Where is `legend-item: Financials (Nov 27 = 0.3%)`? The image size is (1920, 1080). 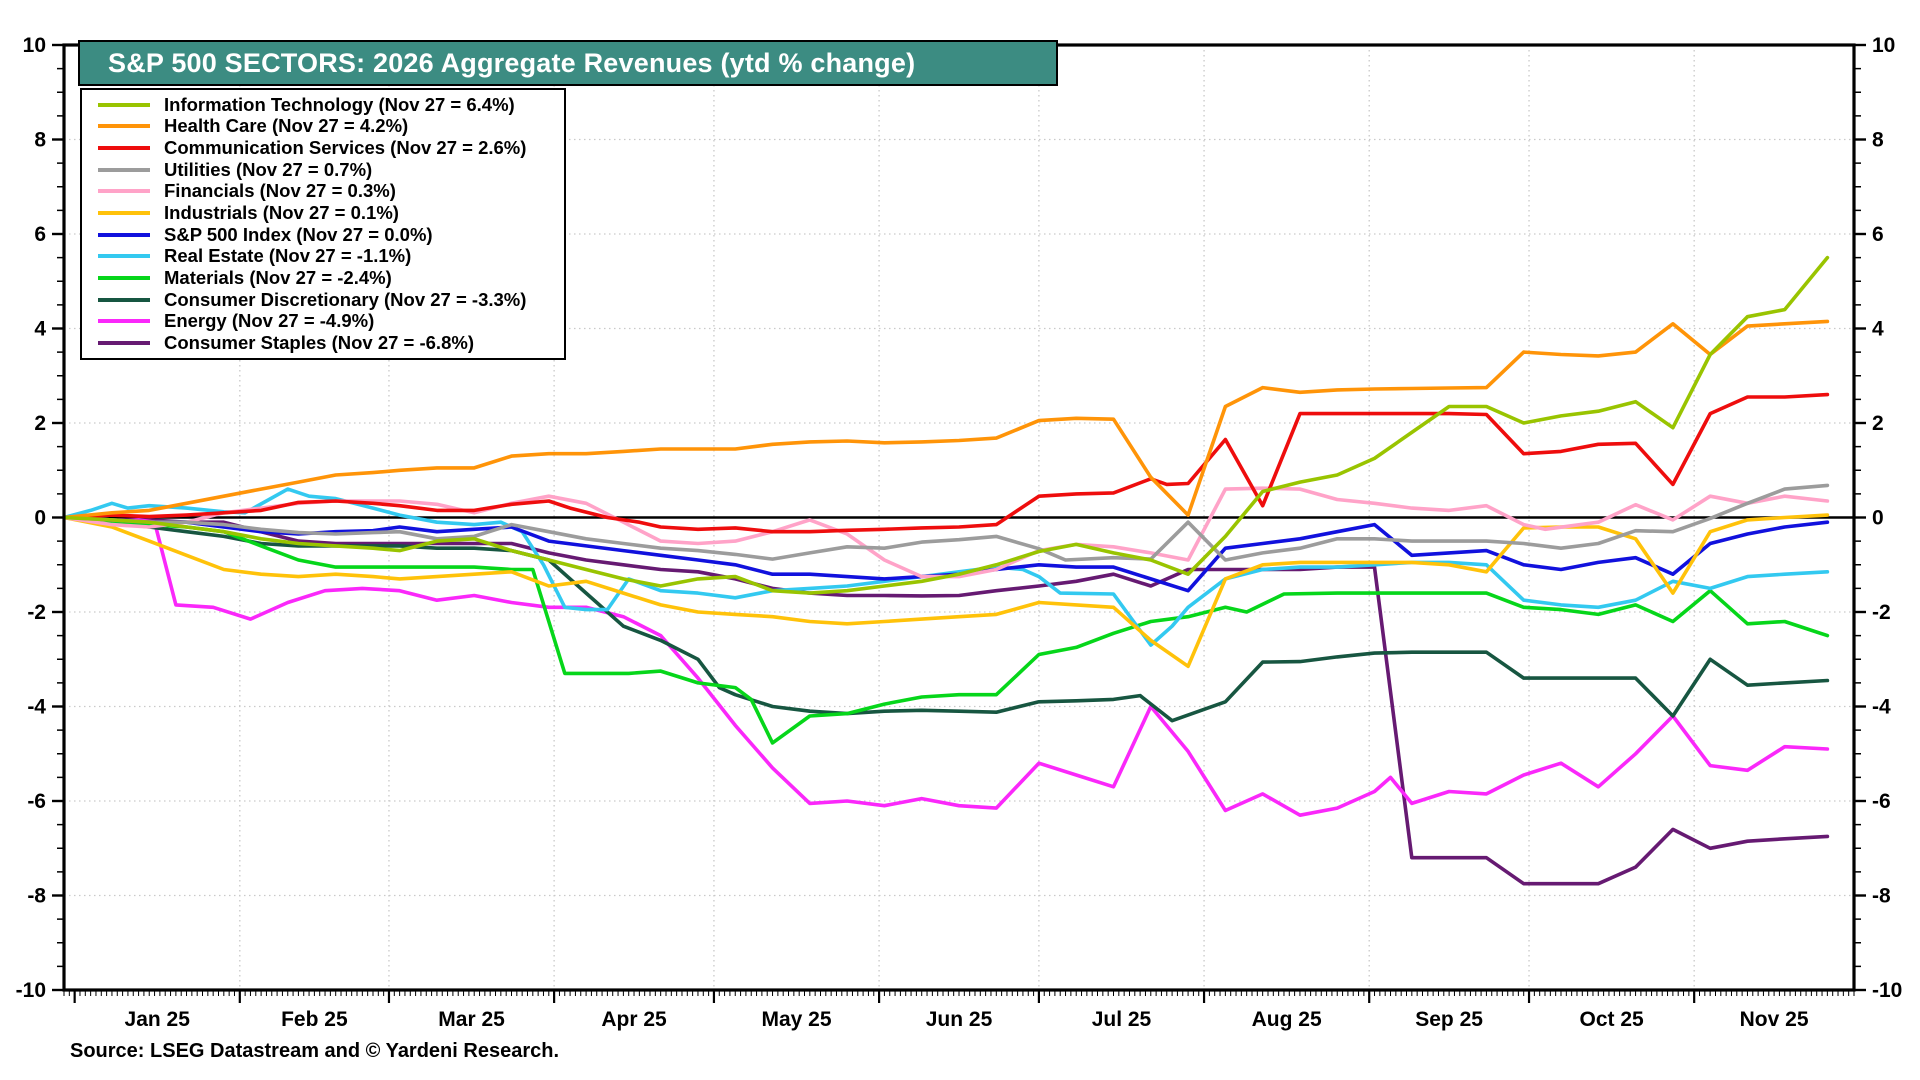
legend-item: Financials (Nov 27 = 0.3%) is located at coordinates (331, 191).